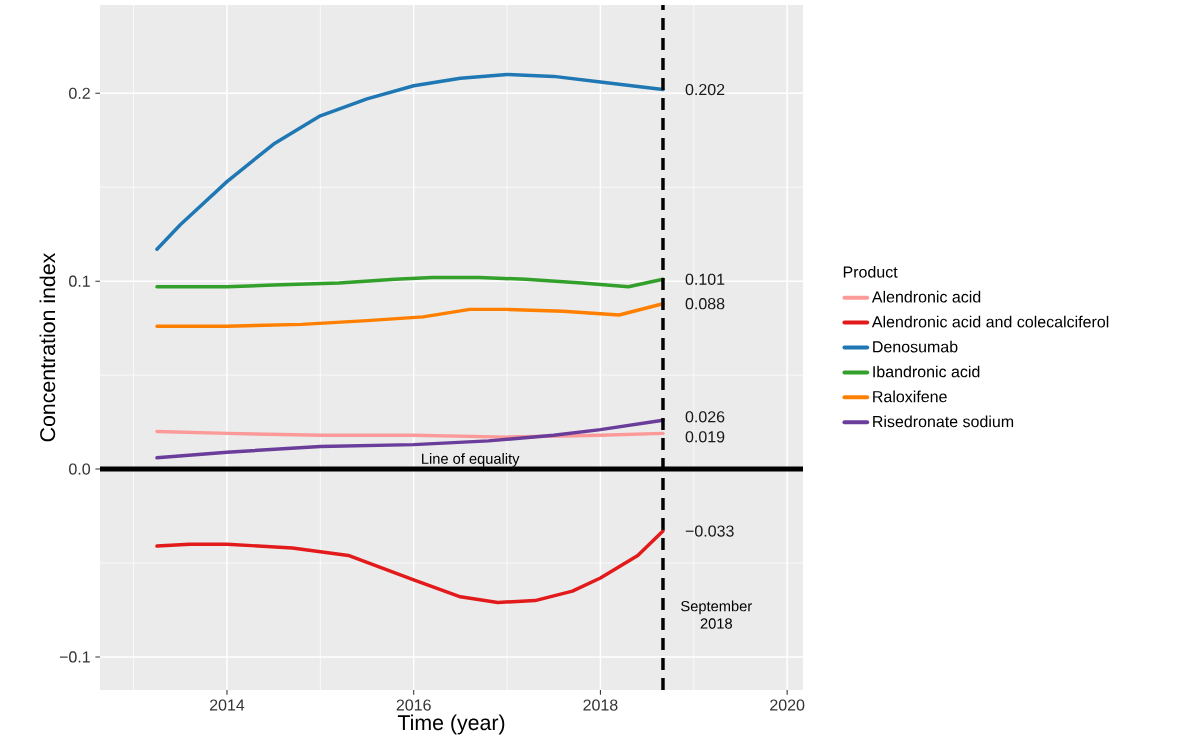 The height and width of the screenshot is (751, 1203). What do you see at coordinates (705, 279) in the screenshot?
I see `data-label: 0.101` at bounding box center [705, 279].